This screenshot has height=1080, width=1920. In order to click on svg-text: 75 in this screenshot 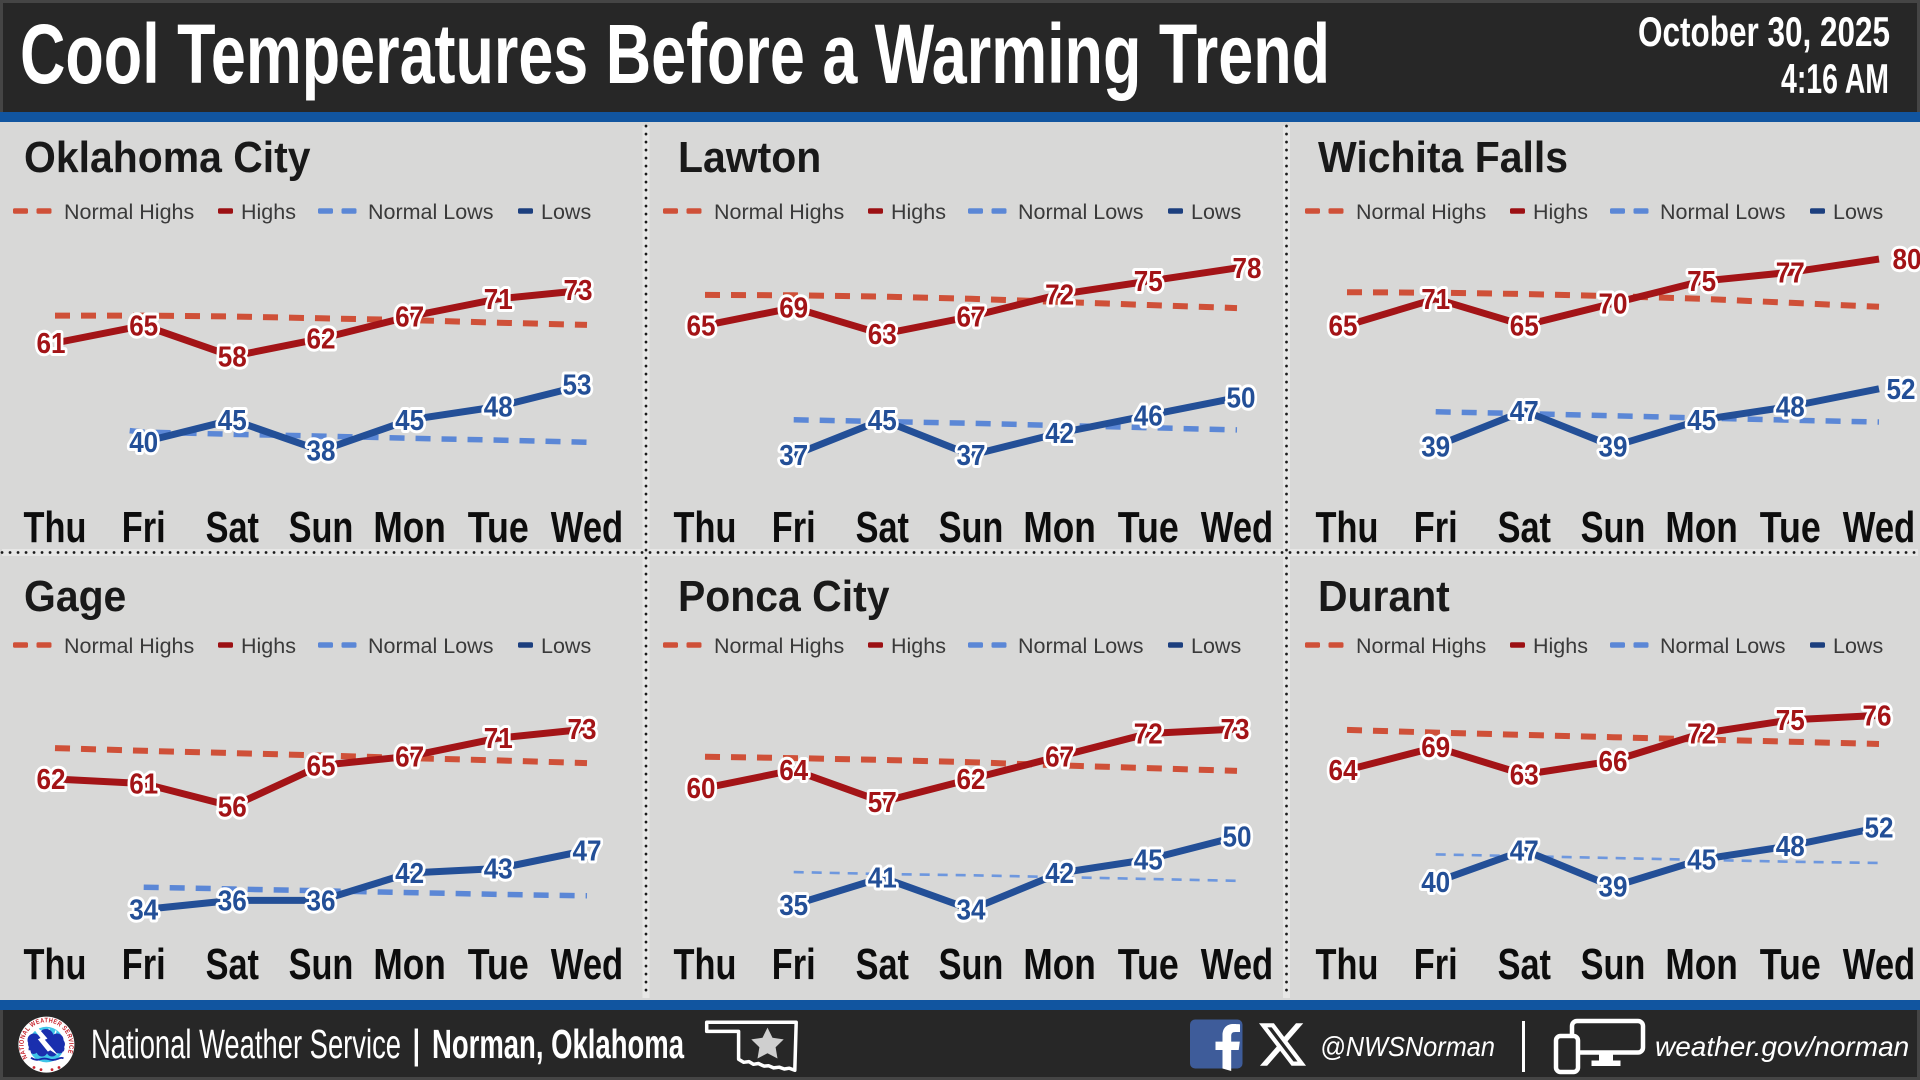, I will do `click(1701, 282)`.